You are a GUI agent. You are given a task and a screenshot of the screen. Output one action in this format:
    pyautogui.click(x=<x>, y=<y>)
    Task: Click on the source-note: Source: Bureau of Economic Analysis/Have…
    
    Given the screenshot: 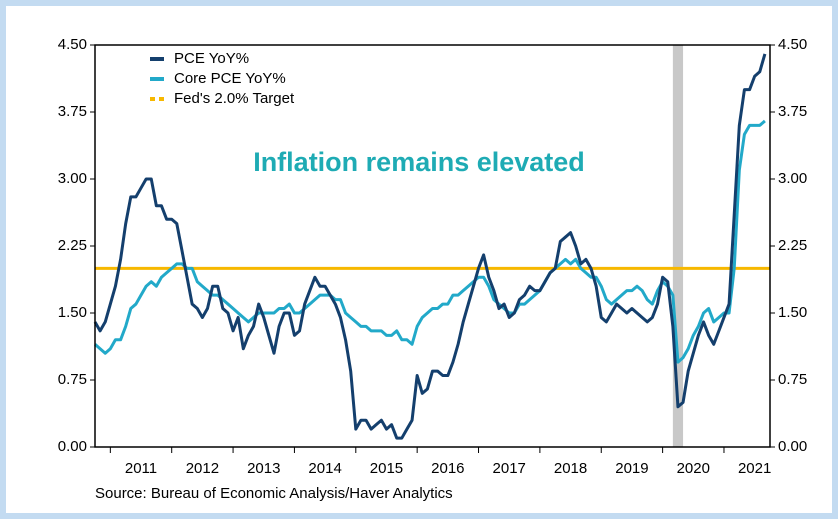 What is the action you would take?
    pyautogui.click(x=274, y=493)
    